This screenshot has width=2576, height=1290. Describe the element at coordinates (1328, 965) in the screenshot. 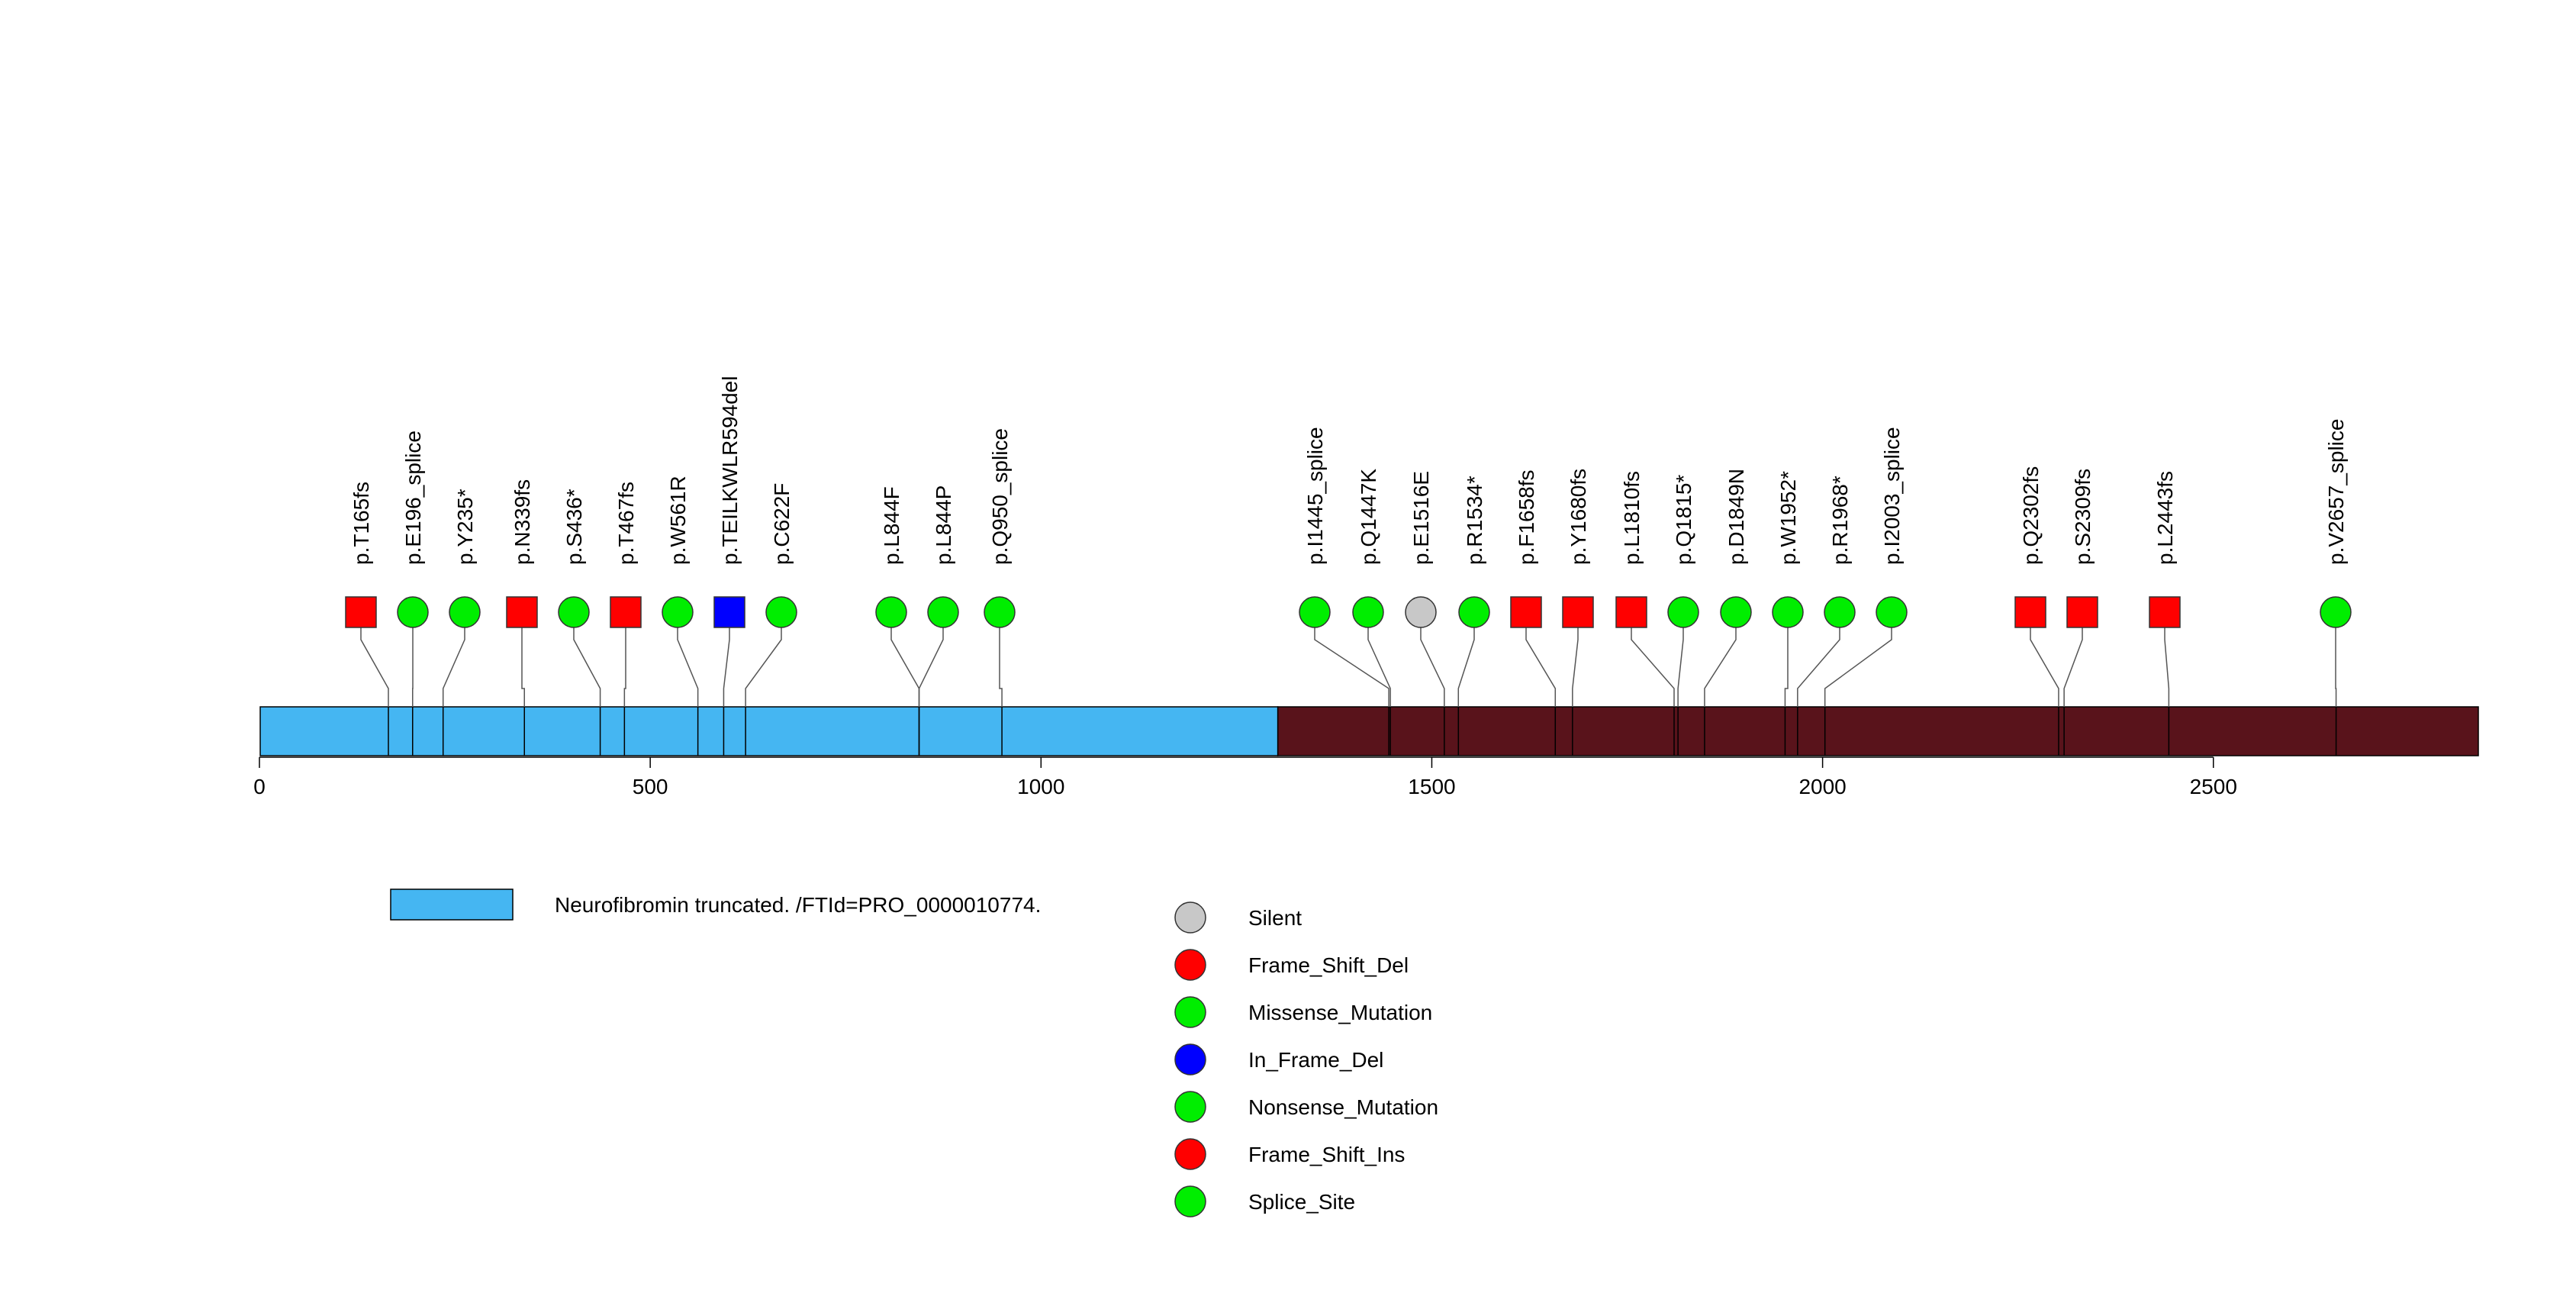

I see `legend-type-label-1: Frame_Shift_Del` at that location.